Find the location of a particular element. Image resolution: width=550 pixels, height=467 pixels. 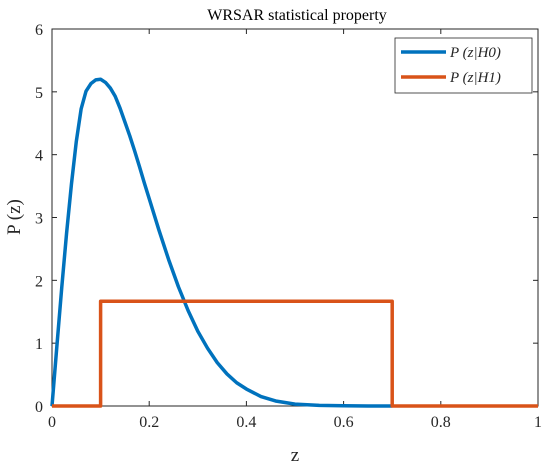

x-tick-label: 0.6 is located at coordinates (344, 422).